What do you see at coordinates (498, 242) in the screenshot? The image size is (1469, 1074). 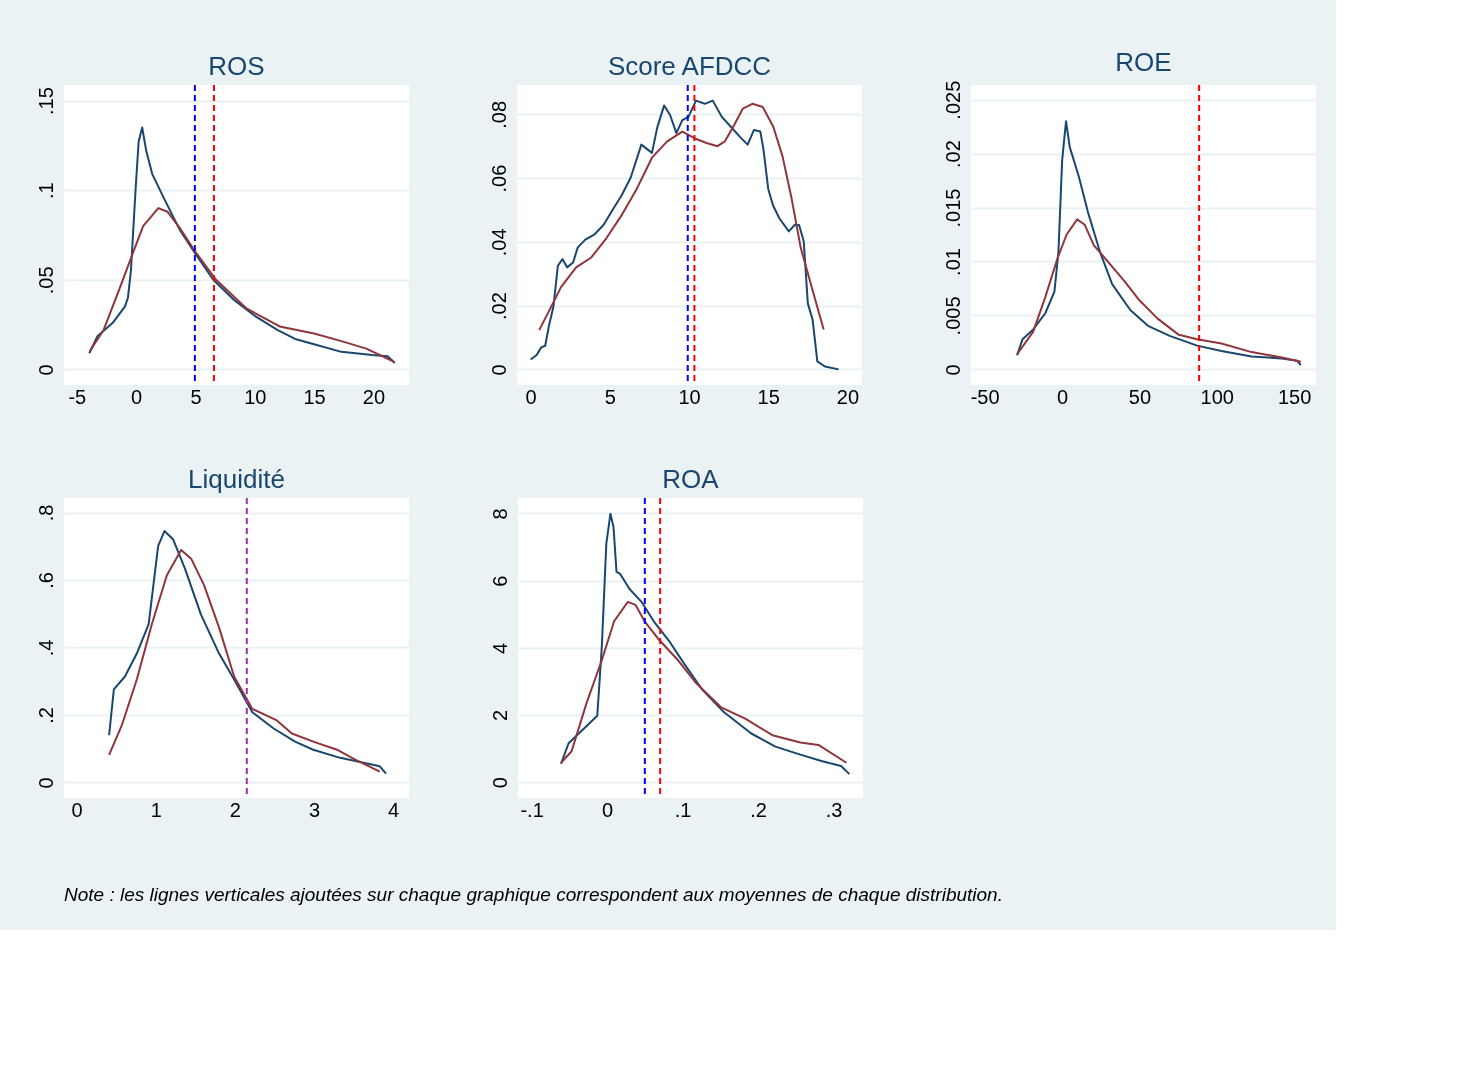 I see `y-tick-label: .04` at bounding box center [498, 242].